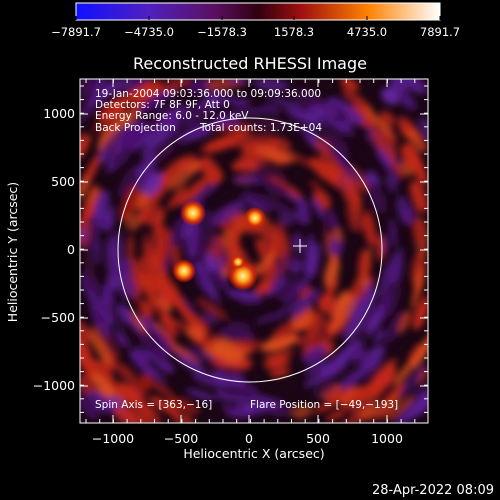  What do you see at coordinates (76, 32) in the screenshot?
I see `colorbar-tick-label: −7891.7` at bounding box center [76, 32].